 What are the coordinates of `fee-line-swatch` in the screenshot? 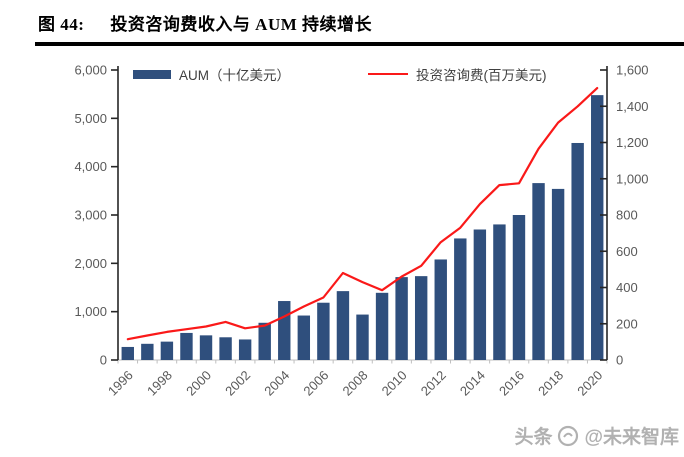 It's located at (388, 74).